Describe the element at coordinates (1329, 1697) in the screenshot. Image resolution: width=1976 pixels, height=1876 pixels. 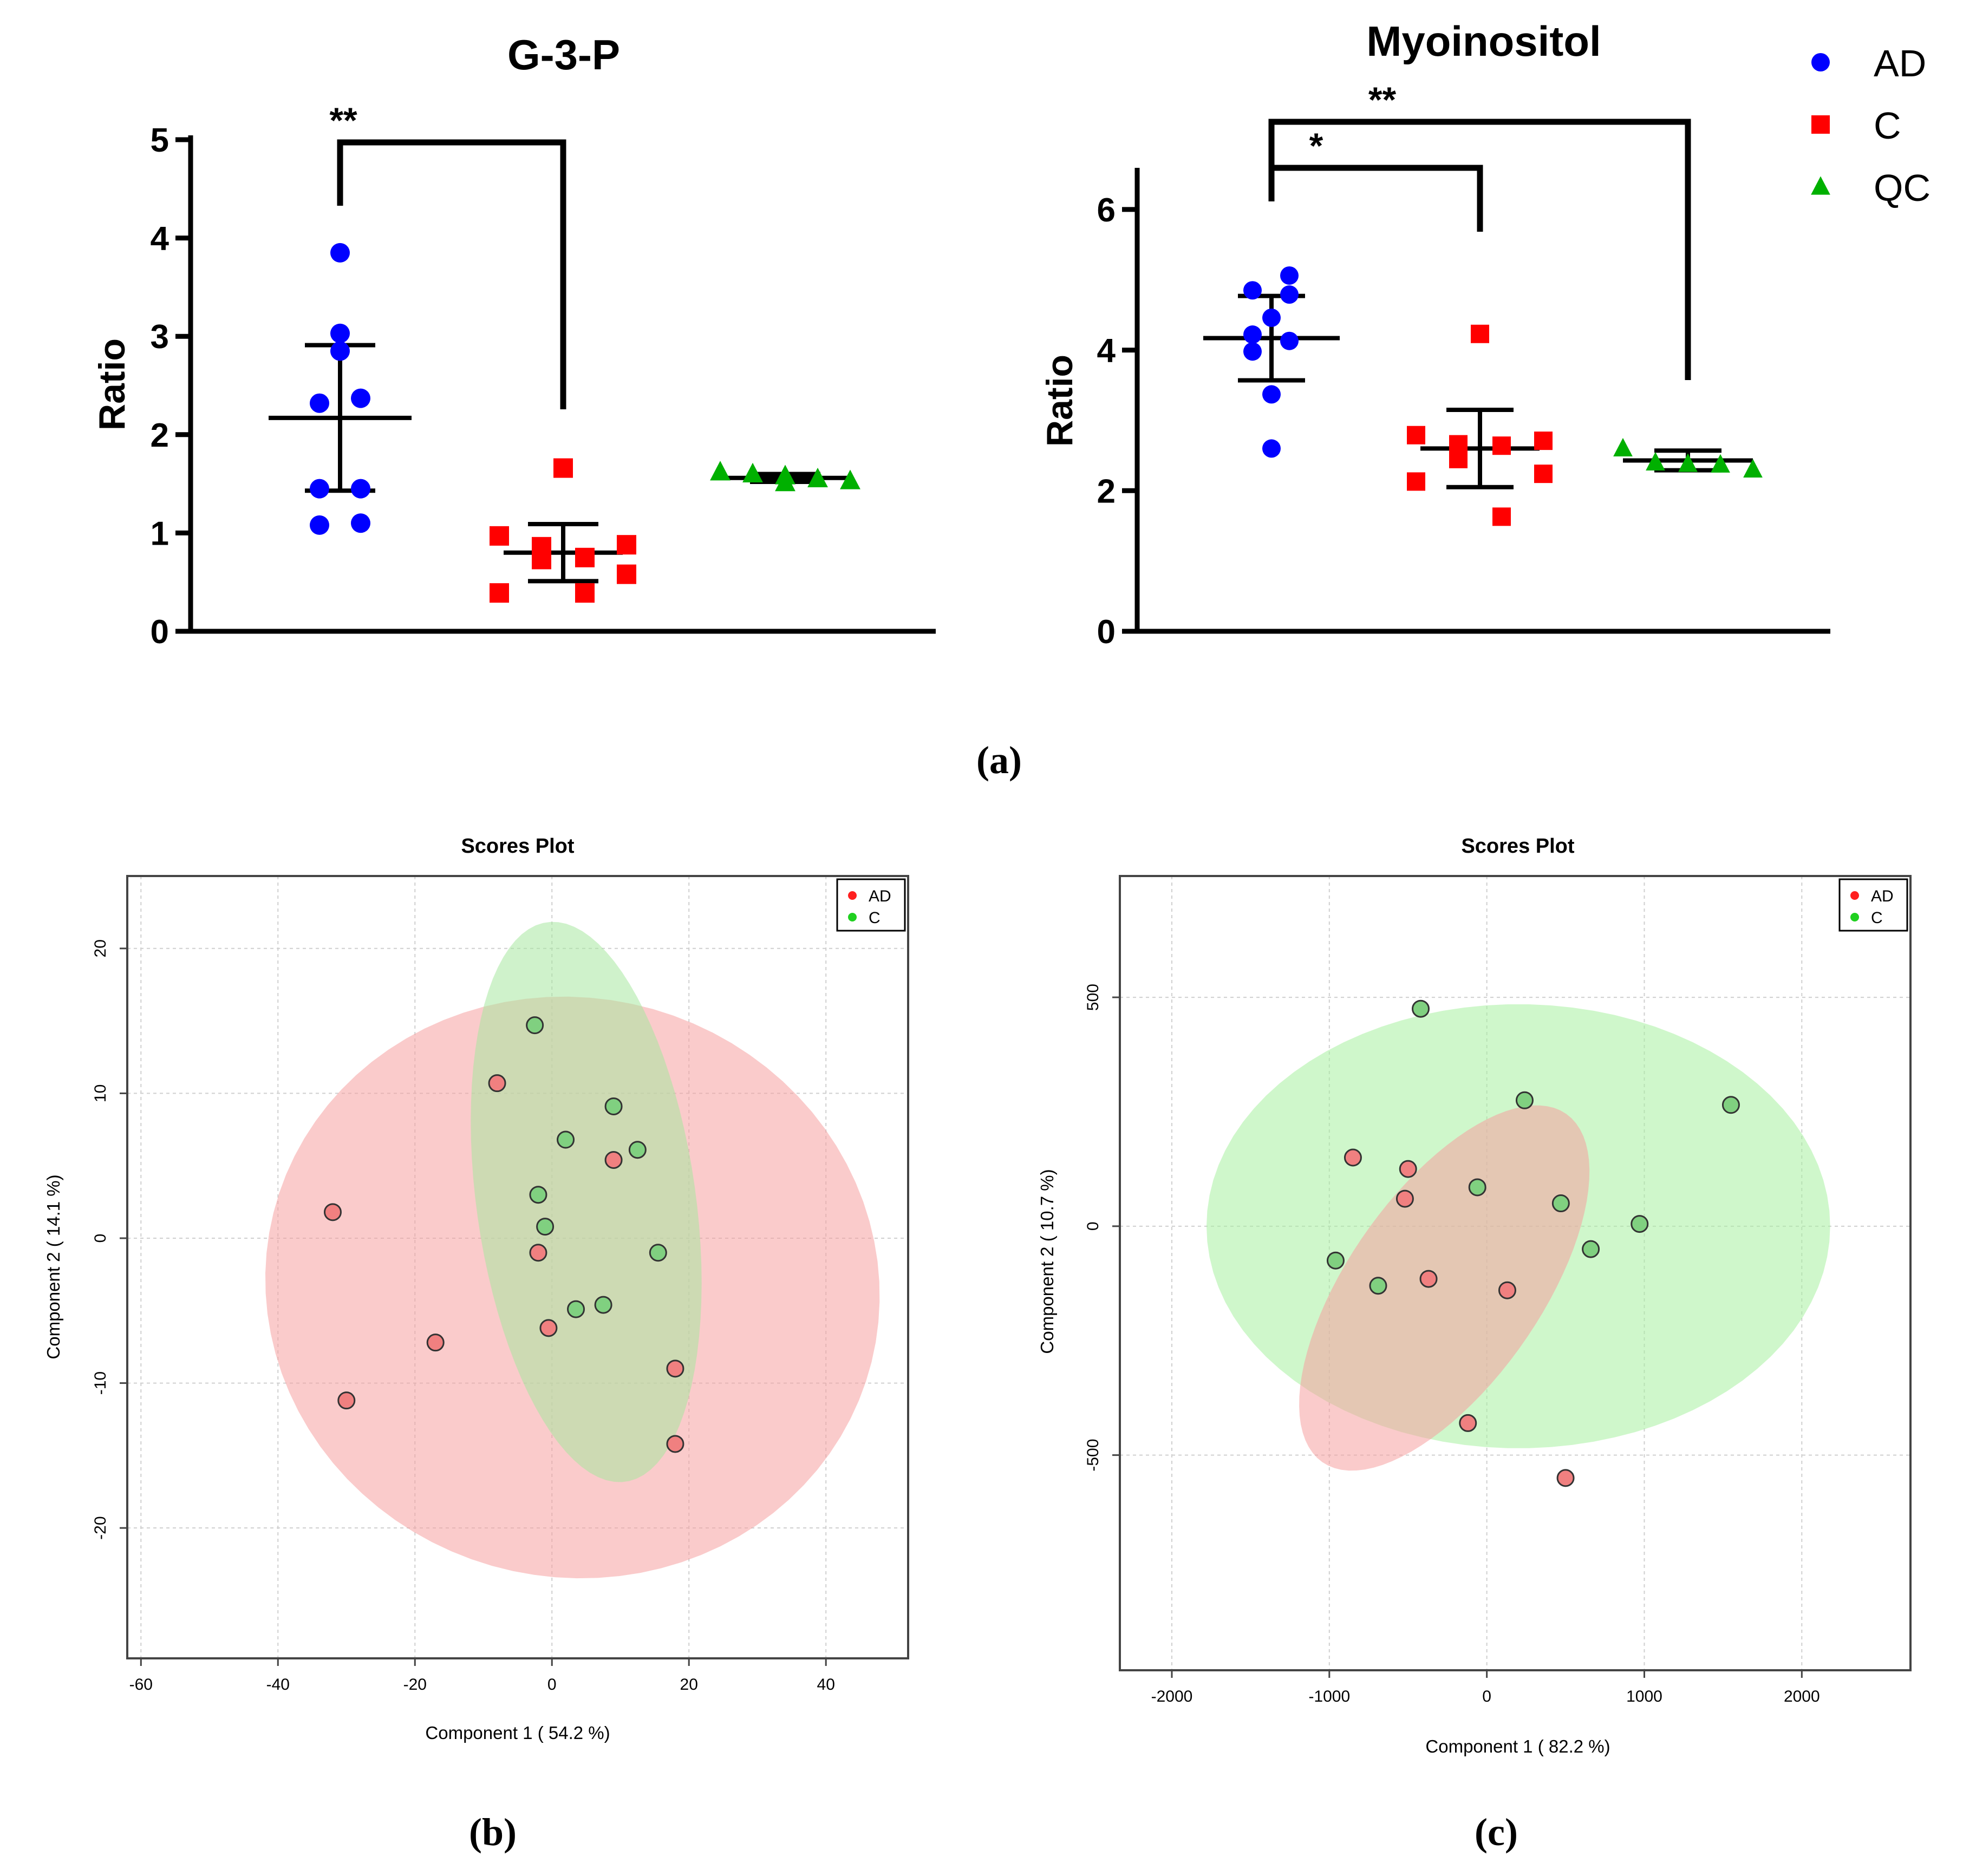
I see `x-tick-label: -1000` at that location.